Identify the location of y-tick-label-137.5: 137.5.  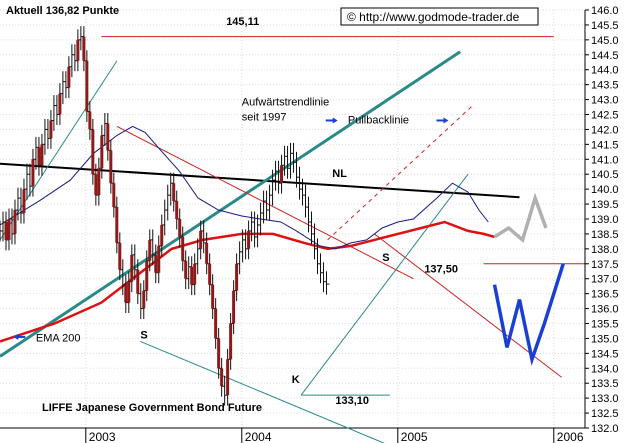
(605, 265).